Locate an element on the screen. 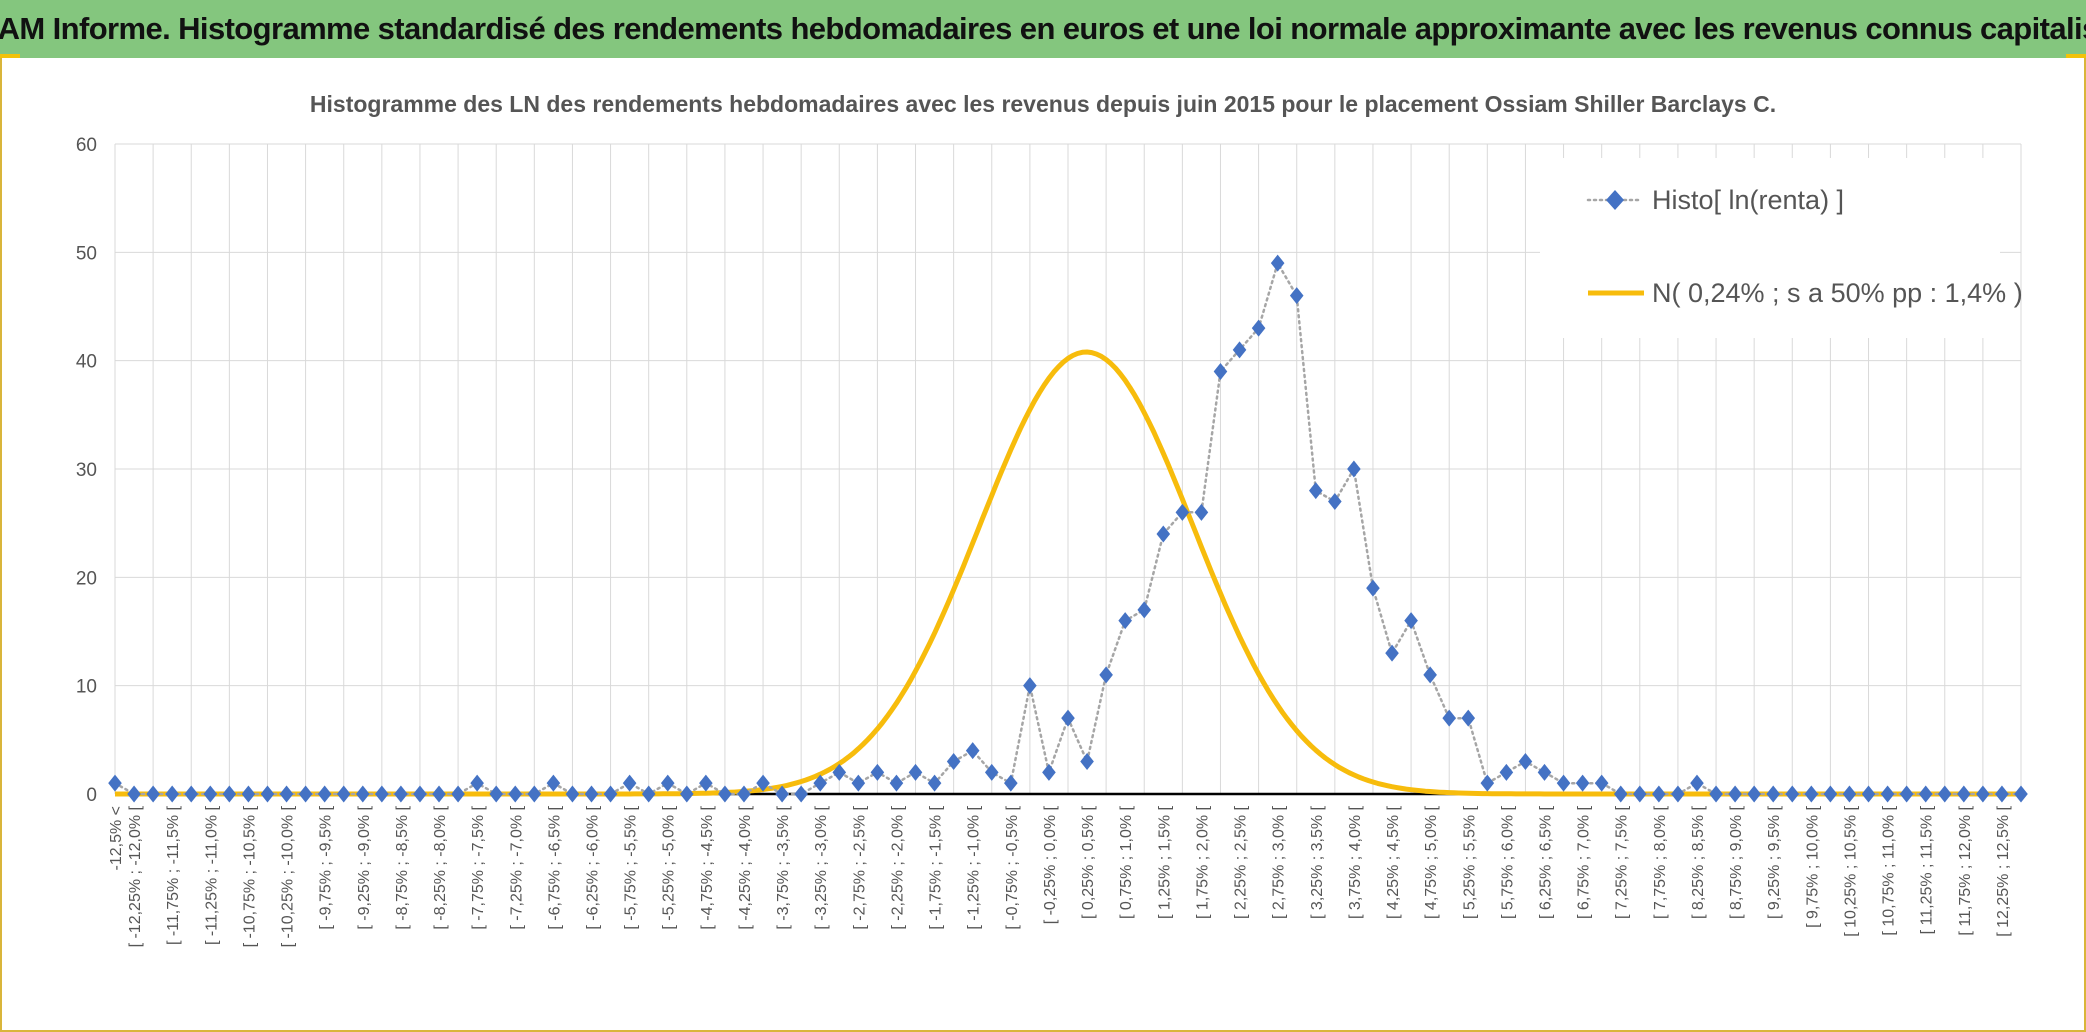 The height and width of the screenshot is (1032, 2086). x-tick-label: [ -10,25% ; -10,0% [ is located at coordinates (288, 876).